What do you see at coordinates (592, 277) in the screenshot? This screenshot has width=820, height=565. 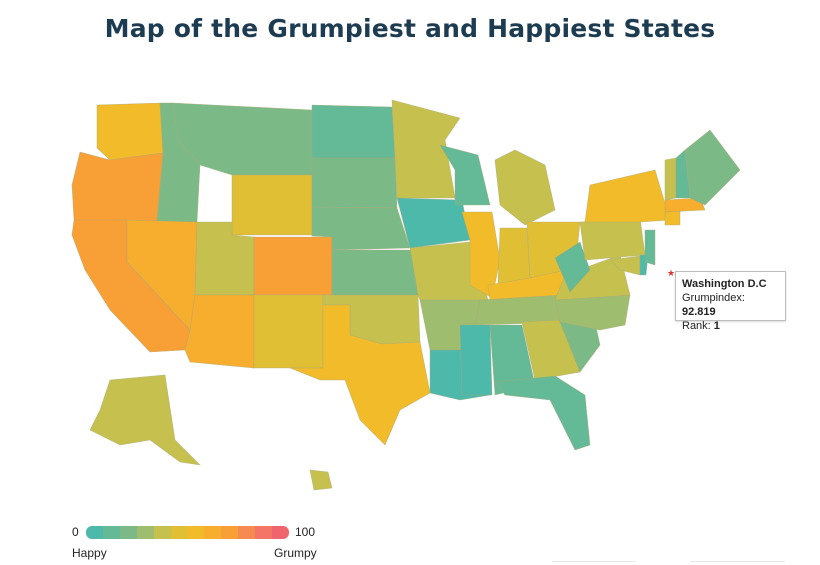 I see `state-va` at bounding box center [592, 277].